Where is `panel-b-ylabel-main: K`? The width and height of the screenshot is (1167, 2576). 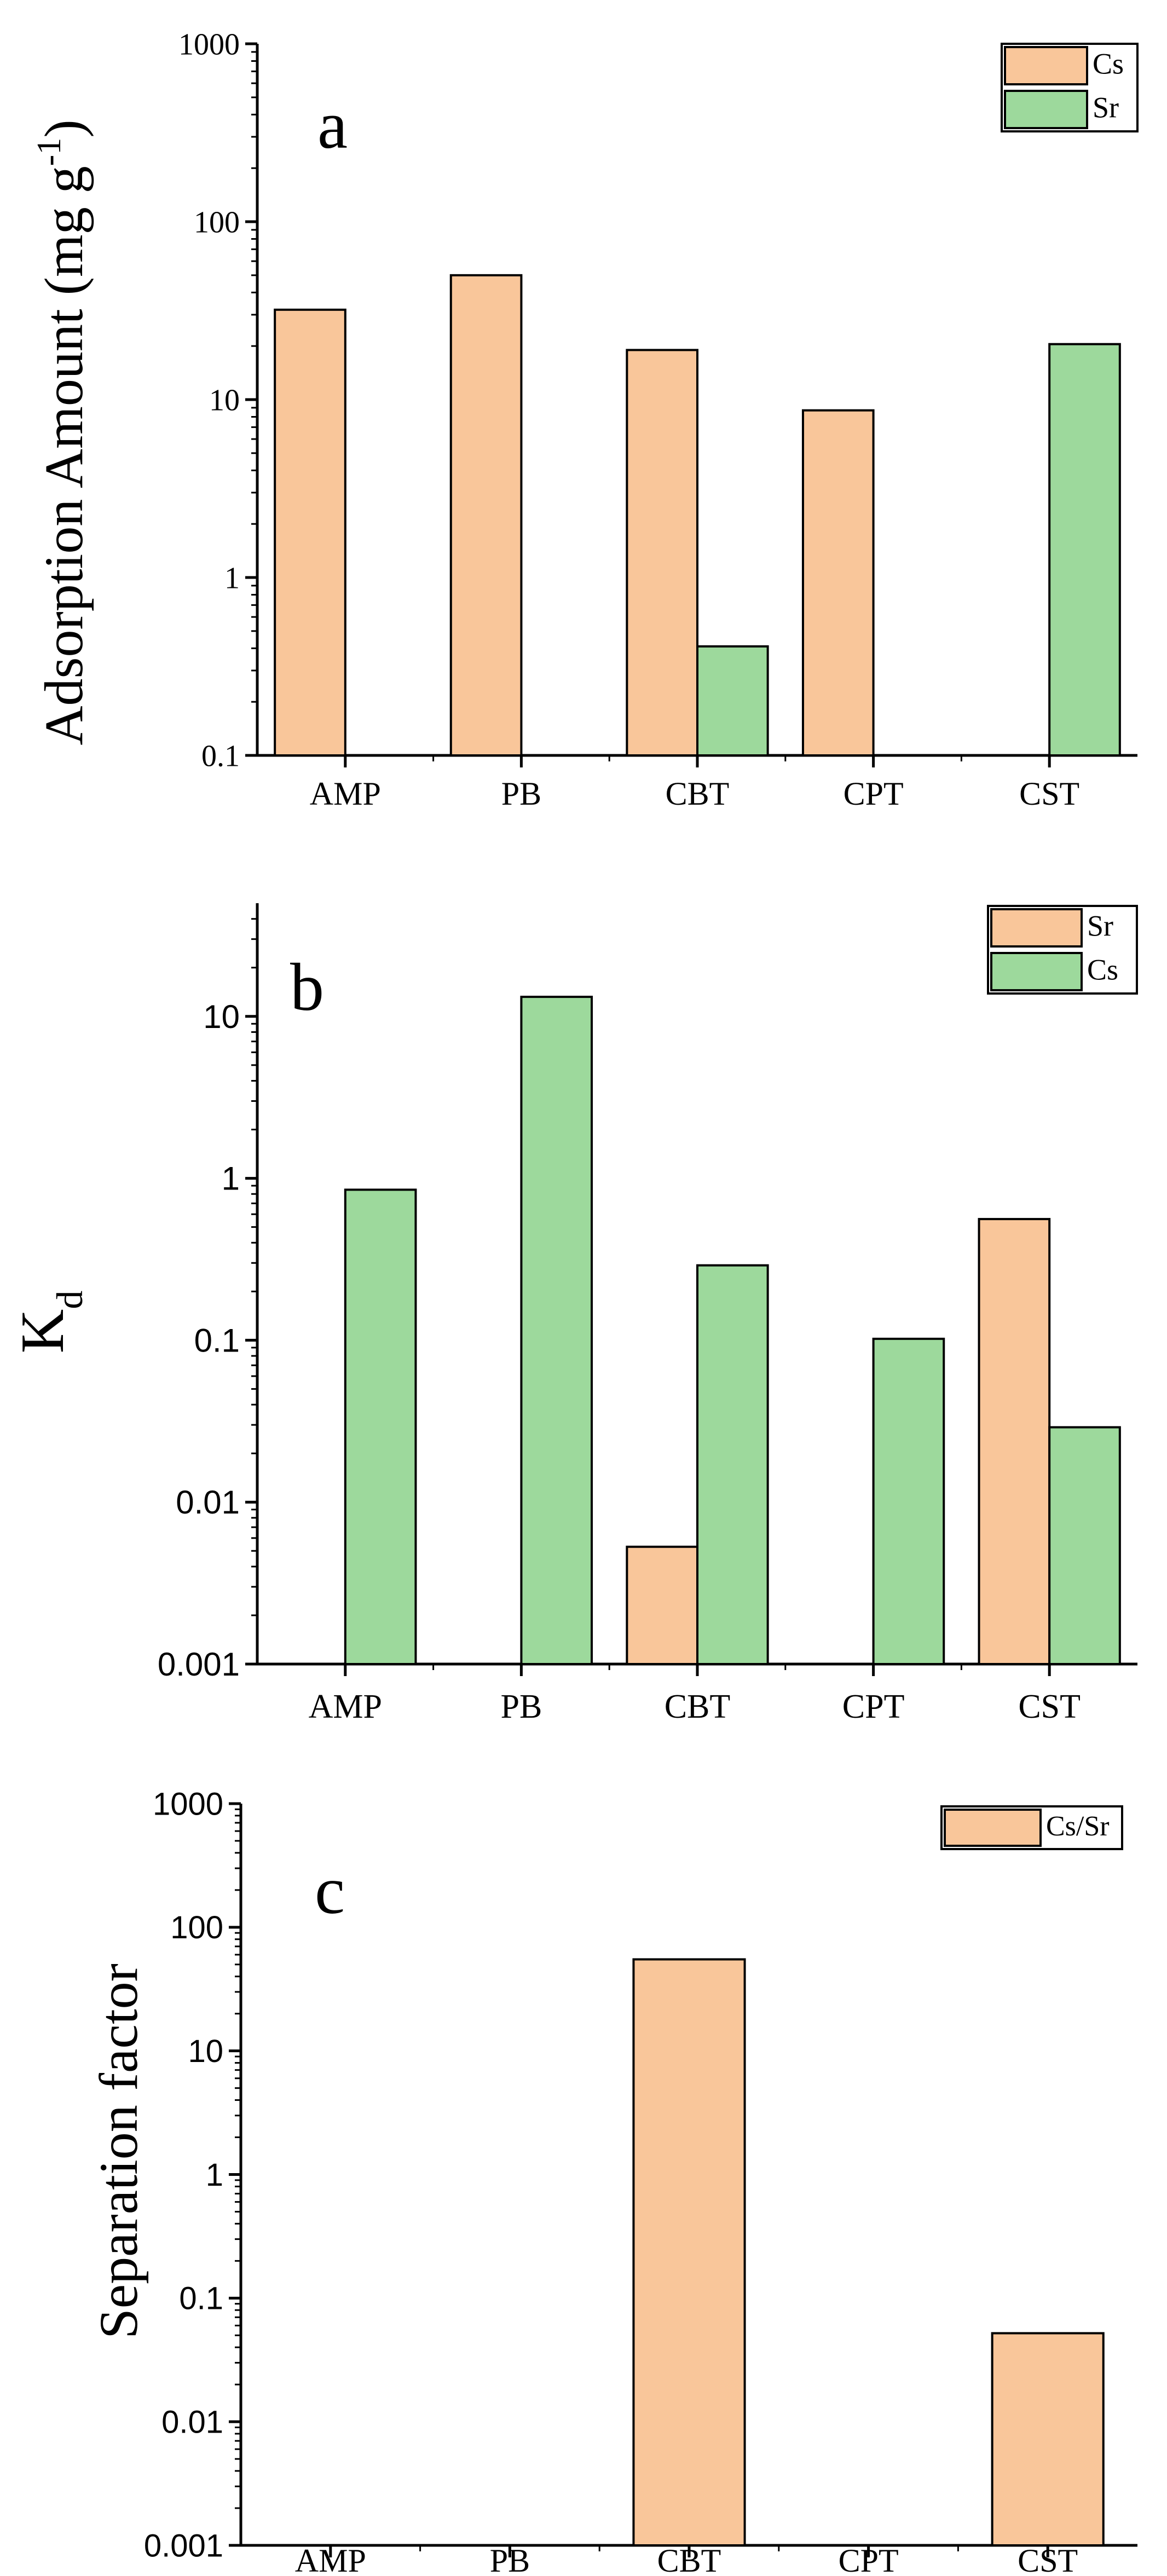
panel-b-ylabel-main: K is located at coordinates (43, 1331).